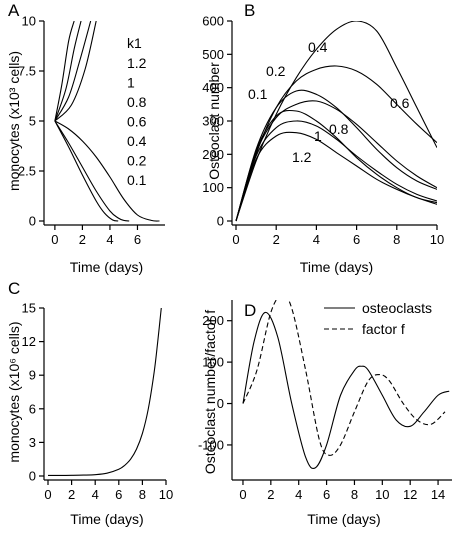 Image resolution: width=456 pixels, height=535 pixels. Describe the element at coordinates (131, 83) in the screenshot. I see `legend-entry: 1` at that location.